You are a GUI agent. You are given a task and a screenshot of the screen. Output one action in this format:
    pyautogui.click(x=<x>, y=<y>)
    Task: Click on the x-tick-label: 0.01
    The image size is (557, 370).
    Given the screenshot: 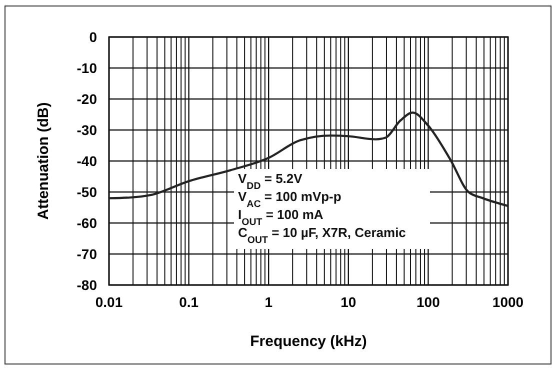 What is the action you would take?
    pyautogui.click(x=109, y=302)
    